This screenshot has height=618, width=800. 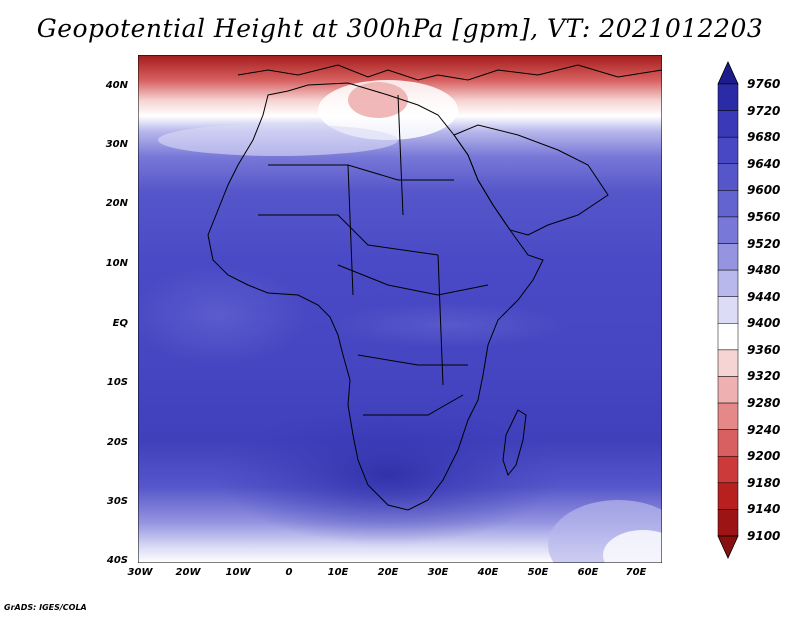 What do you see at coordinates (388, 572) in the screenshot?
I see `lon-label-20e: 20E` at bounding box center [388, 572].